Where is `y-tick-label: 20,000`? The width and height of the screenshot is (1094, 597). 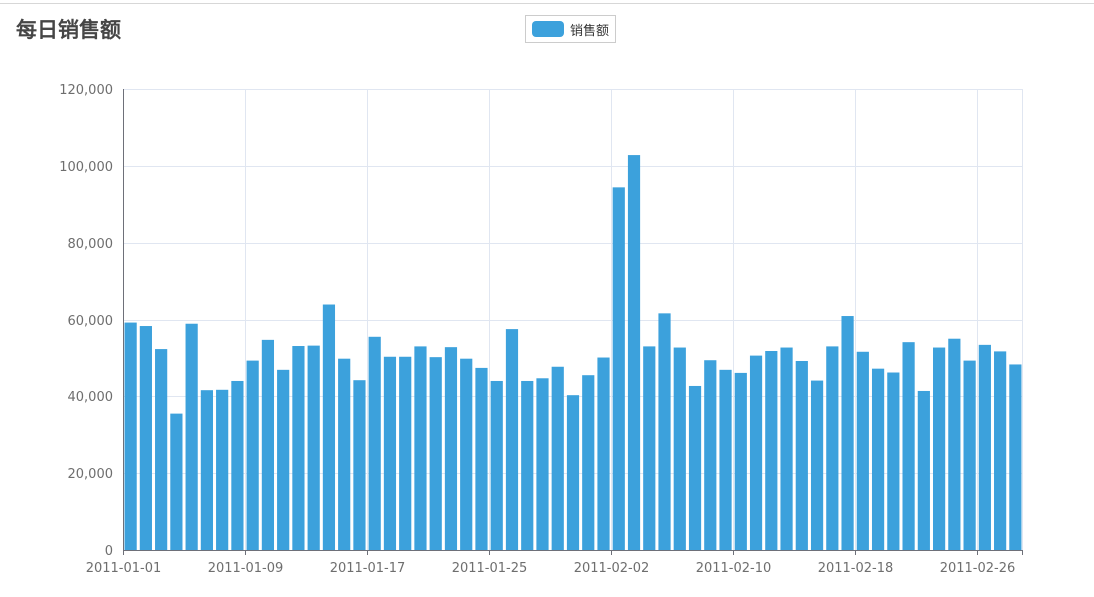 y-tick-label: 20,000 is located at coordinates (91, 474).